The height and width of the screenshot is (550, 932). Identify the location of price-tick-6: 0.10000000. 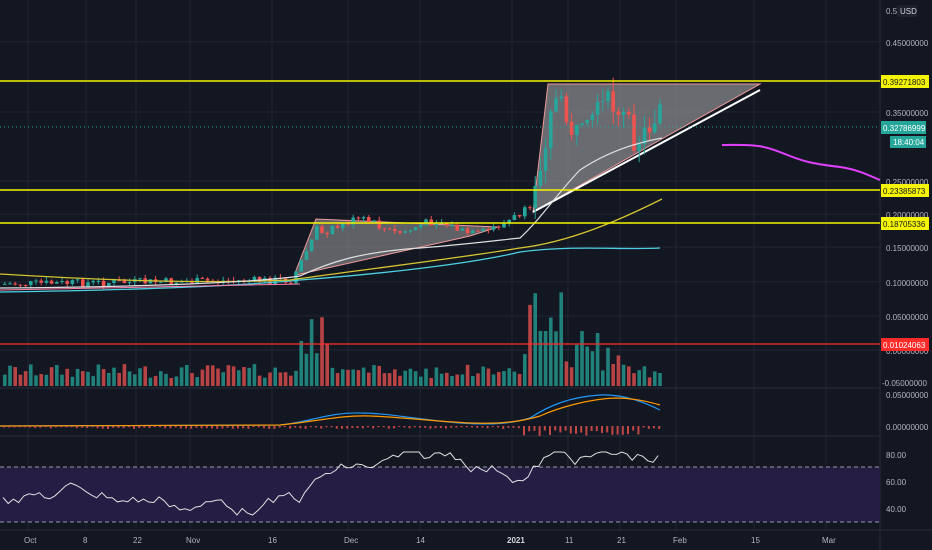
(907, 283).